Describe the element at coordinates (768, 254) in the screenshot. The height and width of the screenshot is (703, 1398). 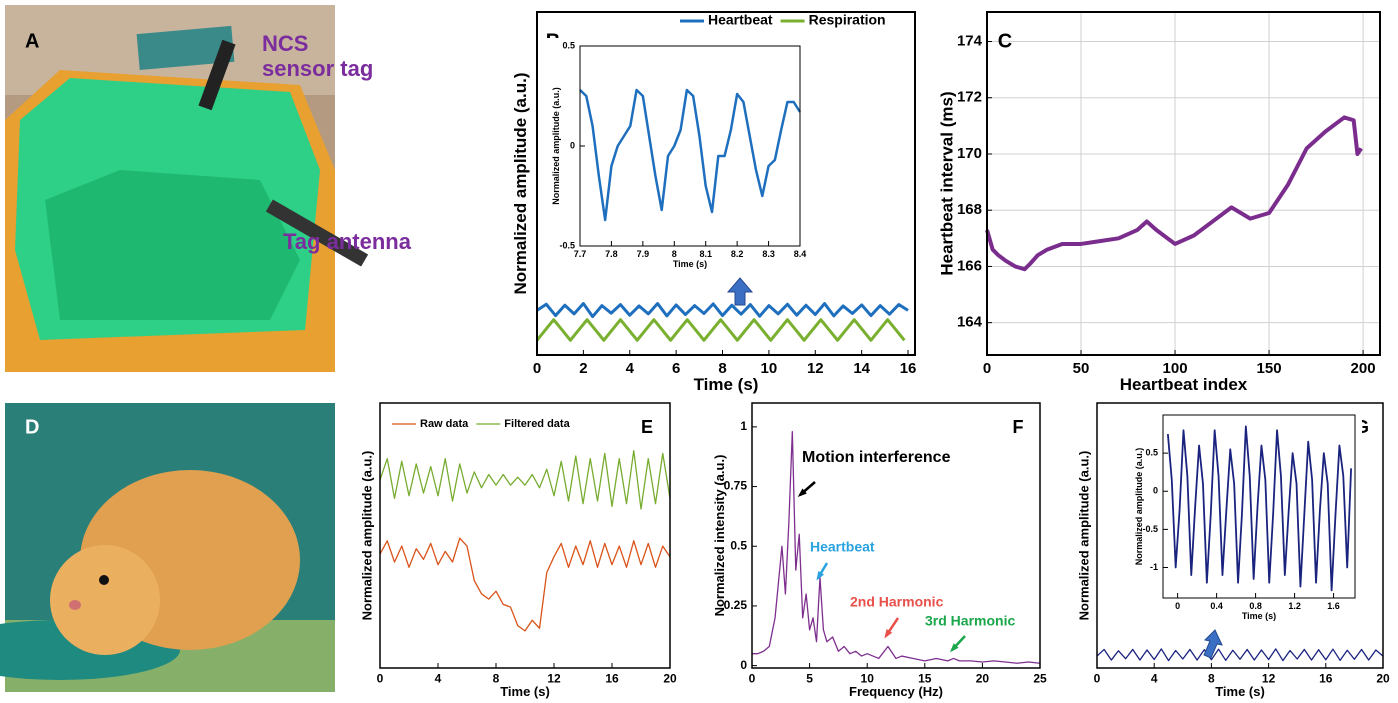
I see `x-tick-label: 8.3` at that location.